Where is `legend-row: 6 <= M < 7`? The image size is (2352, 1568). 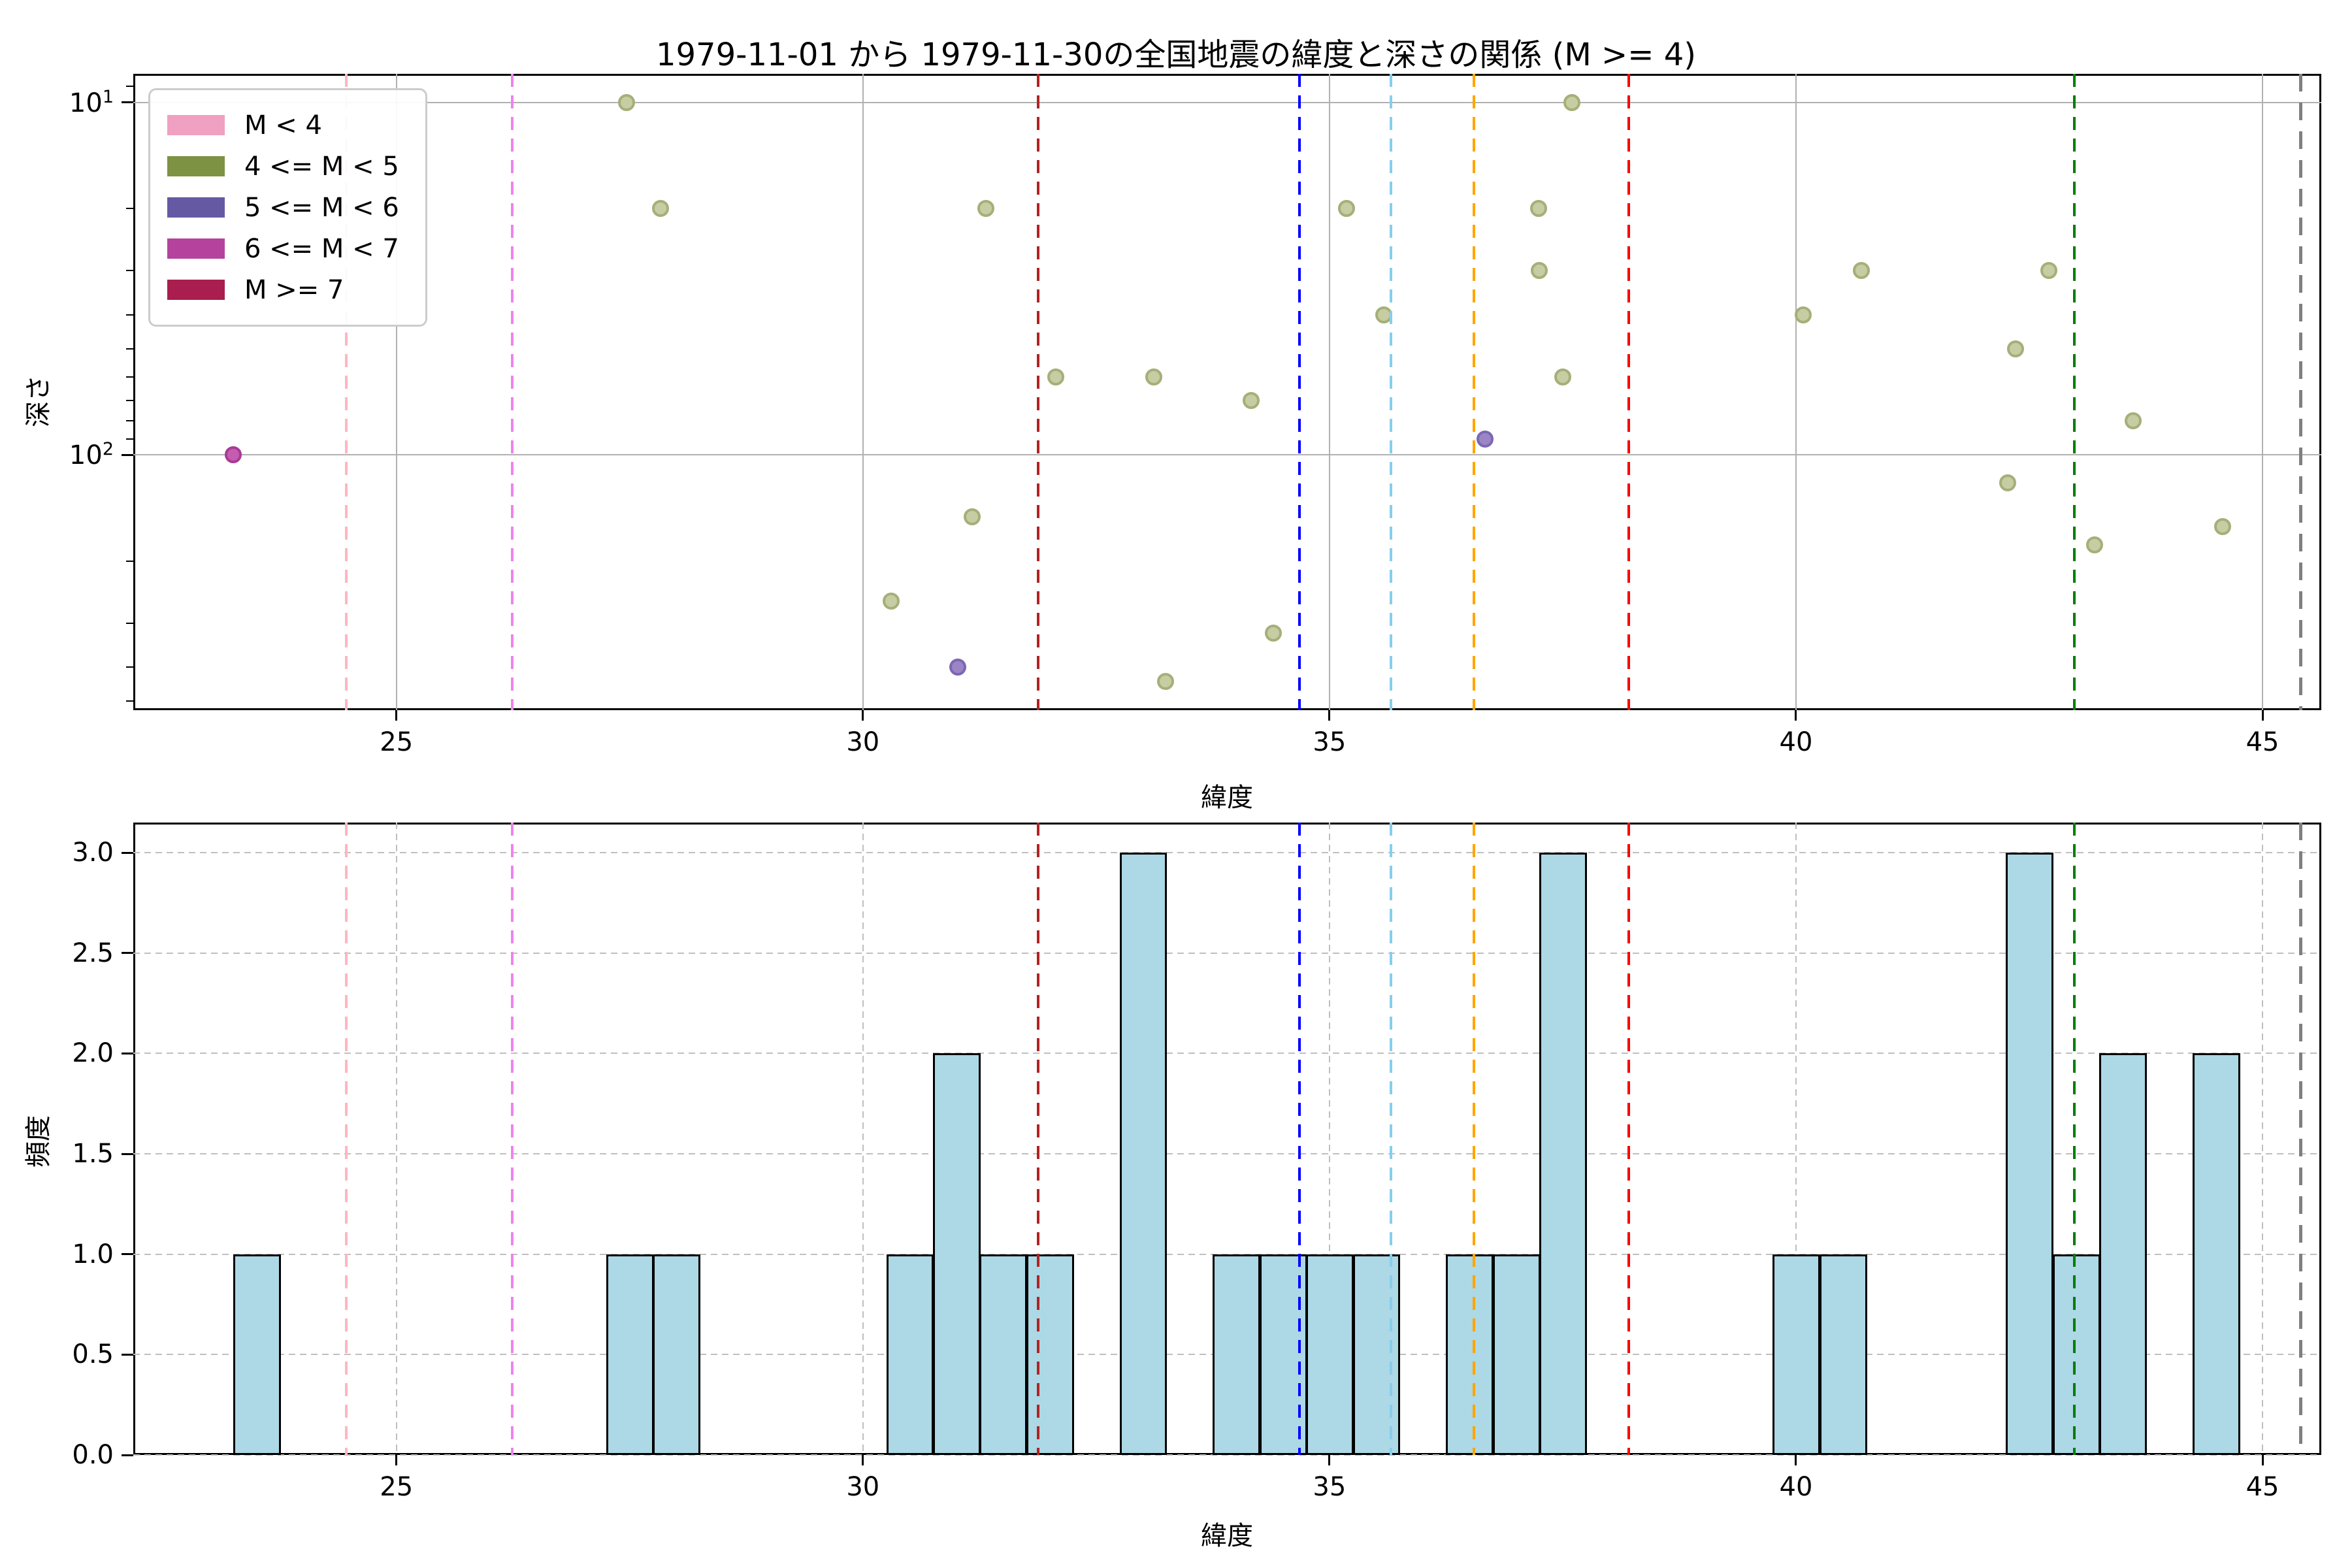 legend-row: 6 <= M < 7 is located at coordinates (283, 248).